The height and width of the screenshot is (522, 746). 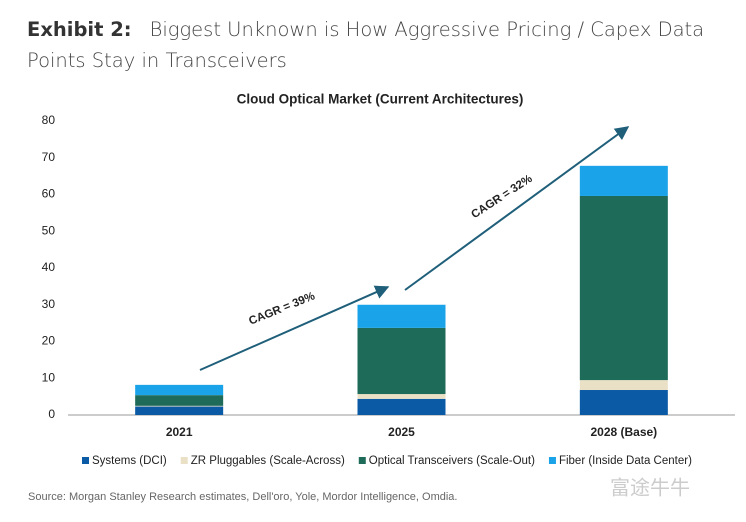 What do you see at coordinates (625, 461) in the screenshot?
I see `legend-label: Fiber (Inside Data Center)` at bounding box center [625, 461].